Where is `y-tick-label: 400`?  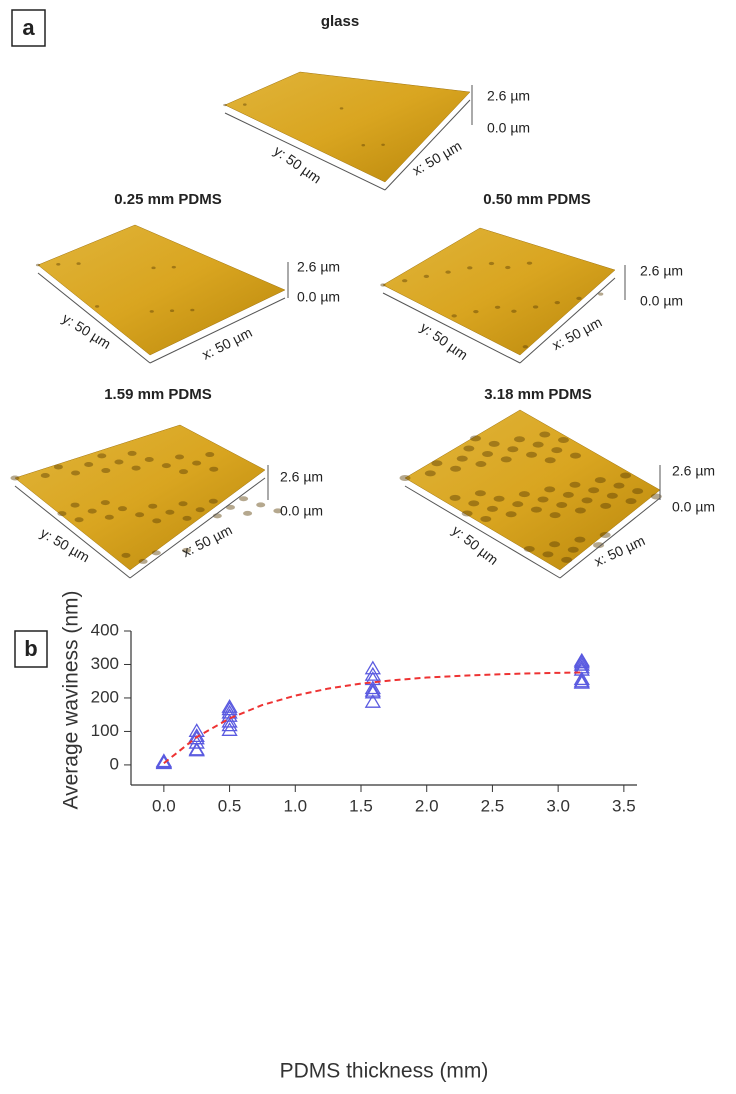 y-tick-label: 400 is located at coordinates (105, 629).